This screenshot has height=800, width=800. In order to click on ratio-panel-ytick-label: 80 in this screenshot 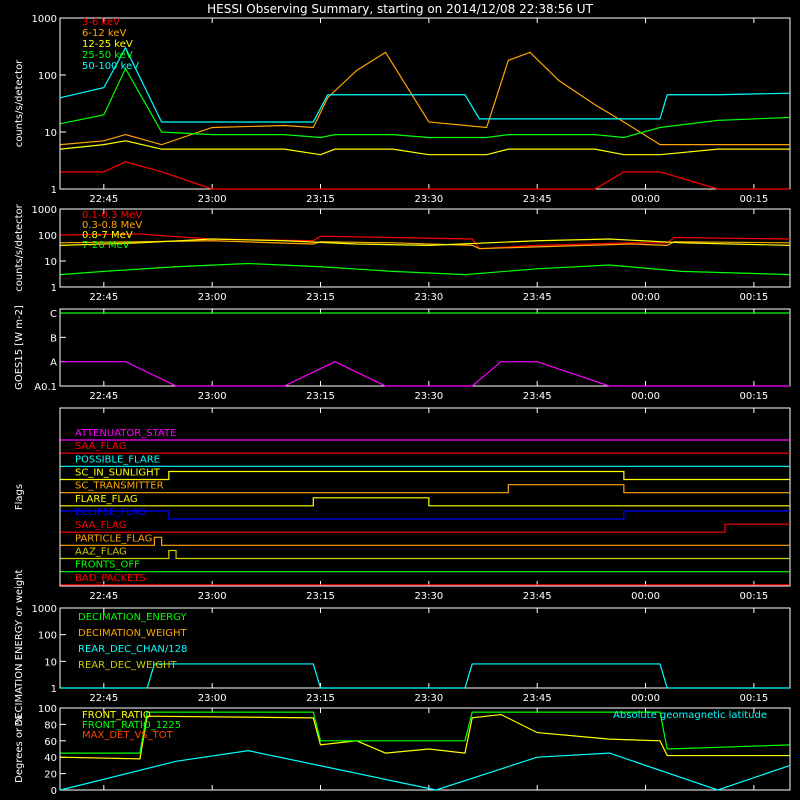, I will do `click(50, 725)`.